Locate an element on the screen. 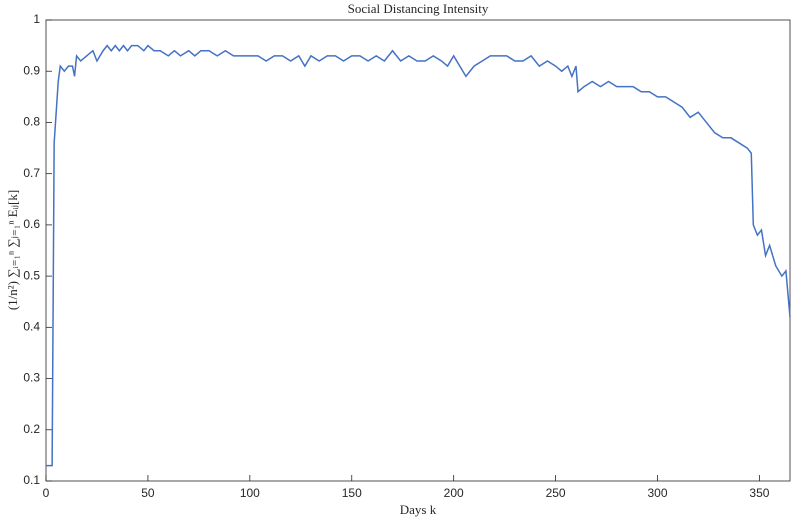 The image size is (794, 522). x-tick-label: 250 is located at coordinates (556, 493).